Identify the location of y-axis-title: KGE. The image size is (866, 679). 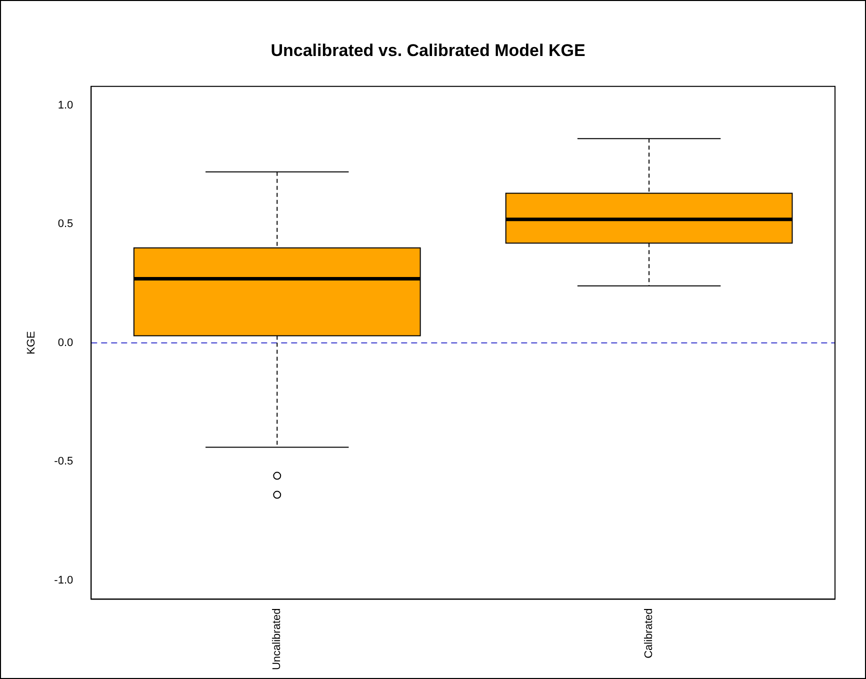
(32, 342).